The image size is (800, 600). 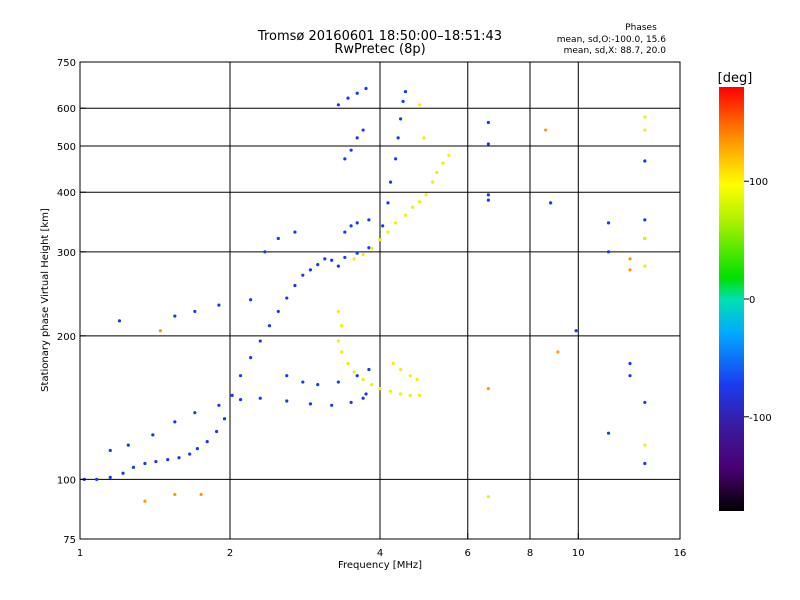 I want to click on x-tick-label: 10, so click(x=578, y=553).